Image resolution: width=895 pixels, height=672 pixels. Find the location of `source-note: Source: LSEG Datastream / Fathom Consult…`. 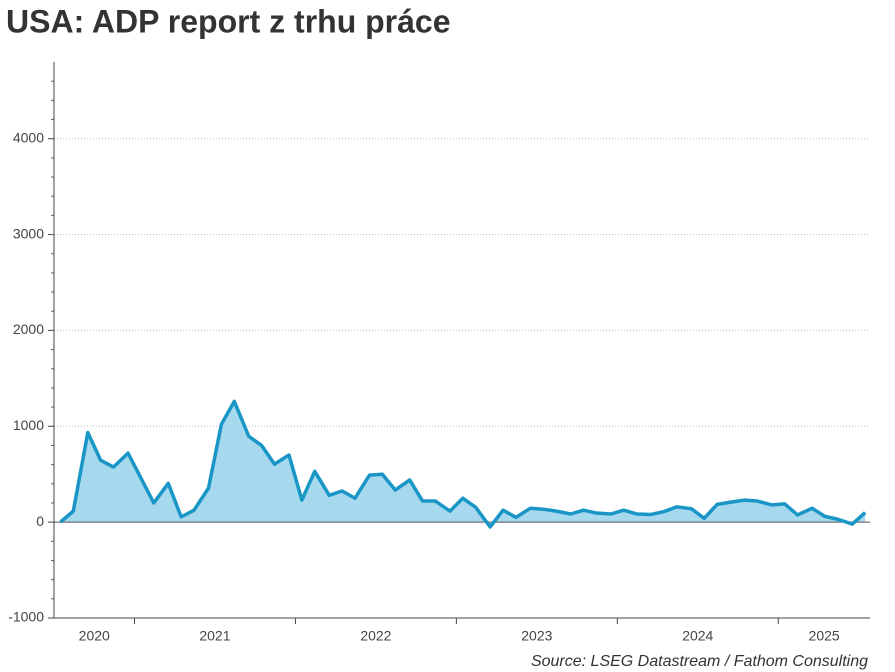

source-note: Source: LSEG Datastream / Fathom Consult… is located at coordinates (699, 661).